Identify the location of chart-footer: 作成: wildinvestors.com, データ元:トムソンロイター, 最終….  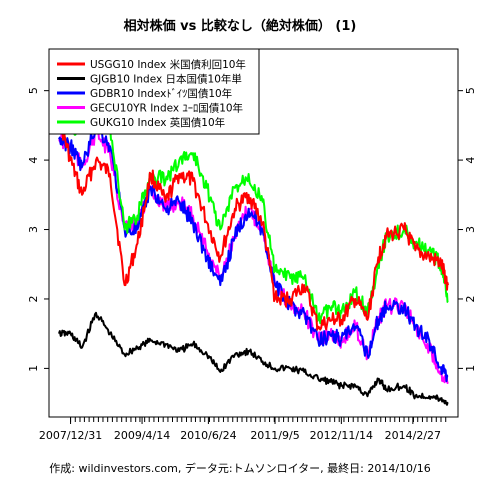
(239, 468).